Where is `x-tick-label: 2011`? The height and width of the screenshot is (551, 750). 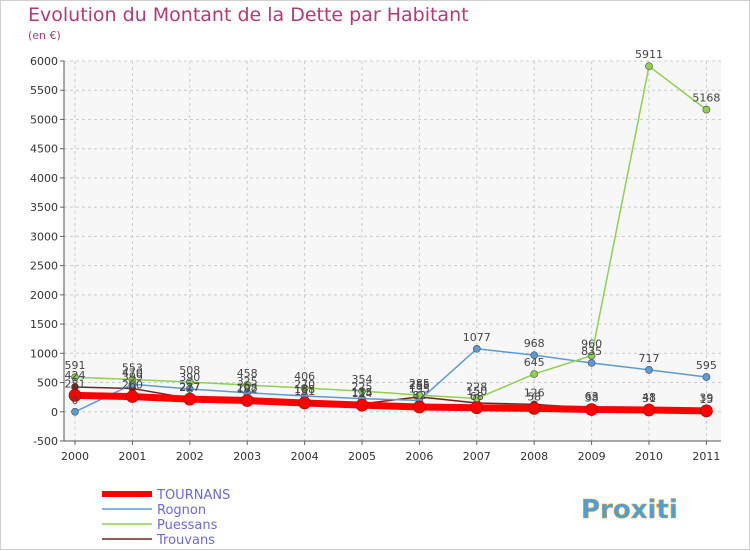
x-tick-label: 2011 is located at coordinates (706, 456).